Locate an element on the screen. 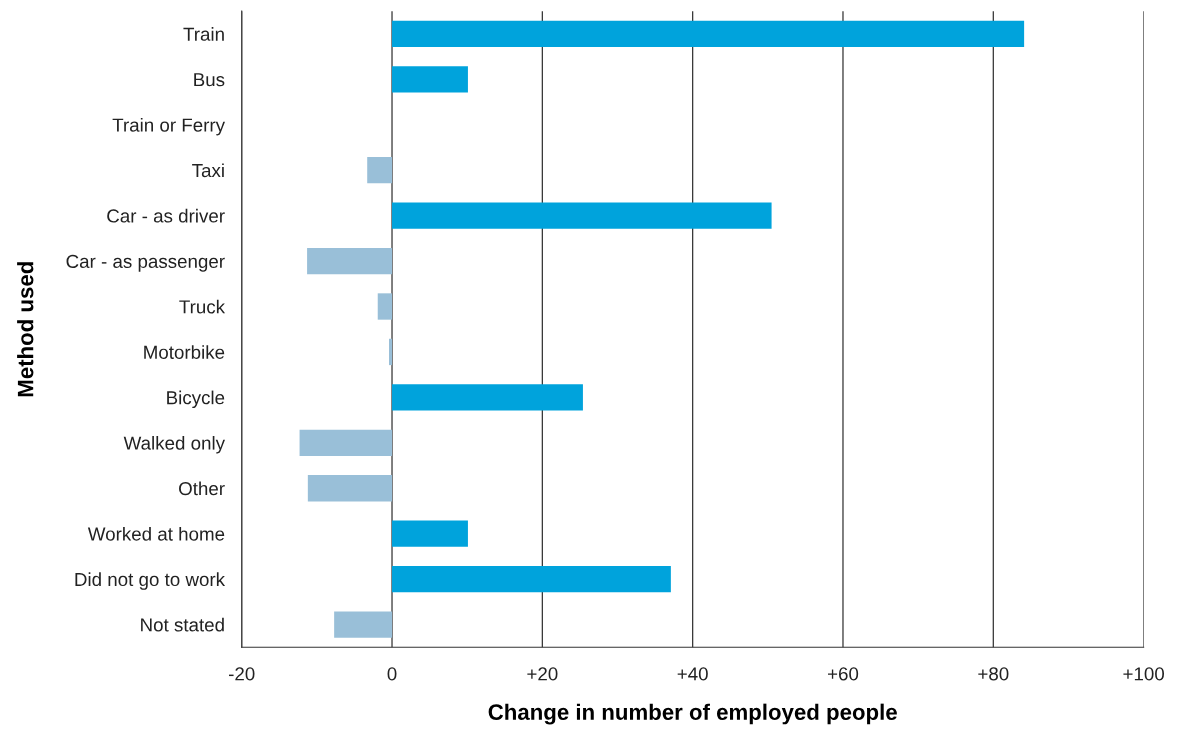  x-tick-label: +80 is located at coordinates (993, 674).